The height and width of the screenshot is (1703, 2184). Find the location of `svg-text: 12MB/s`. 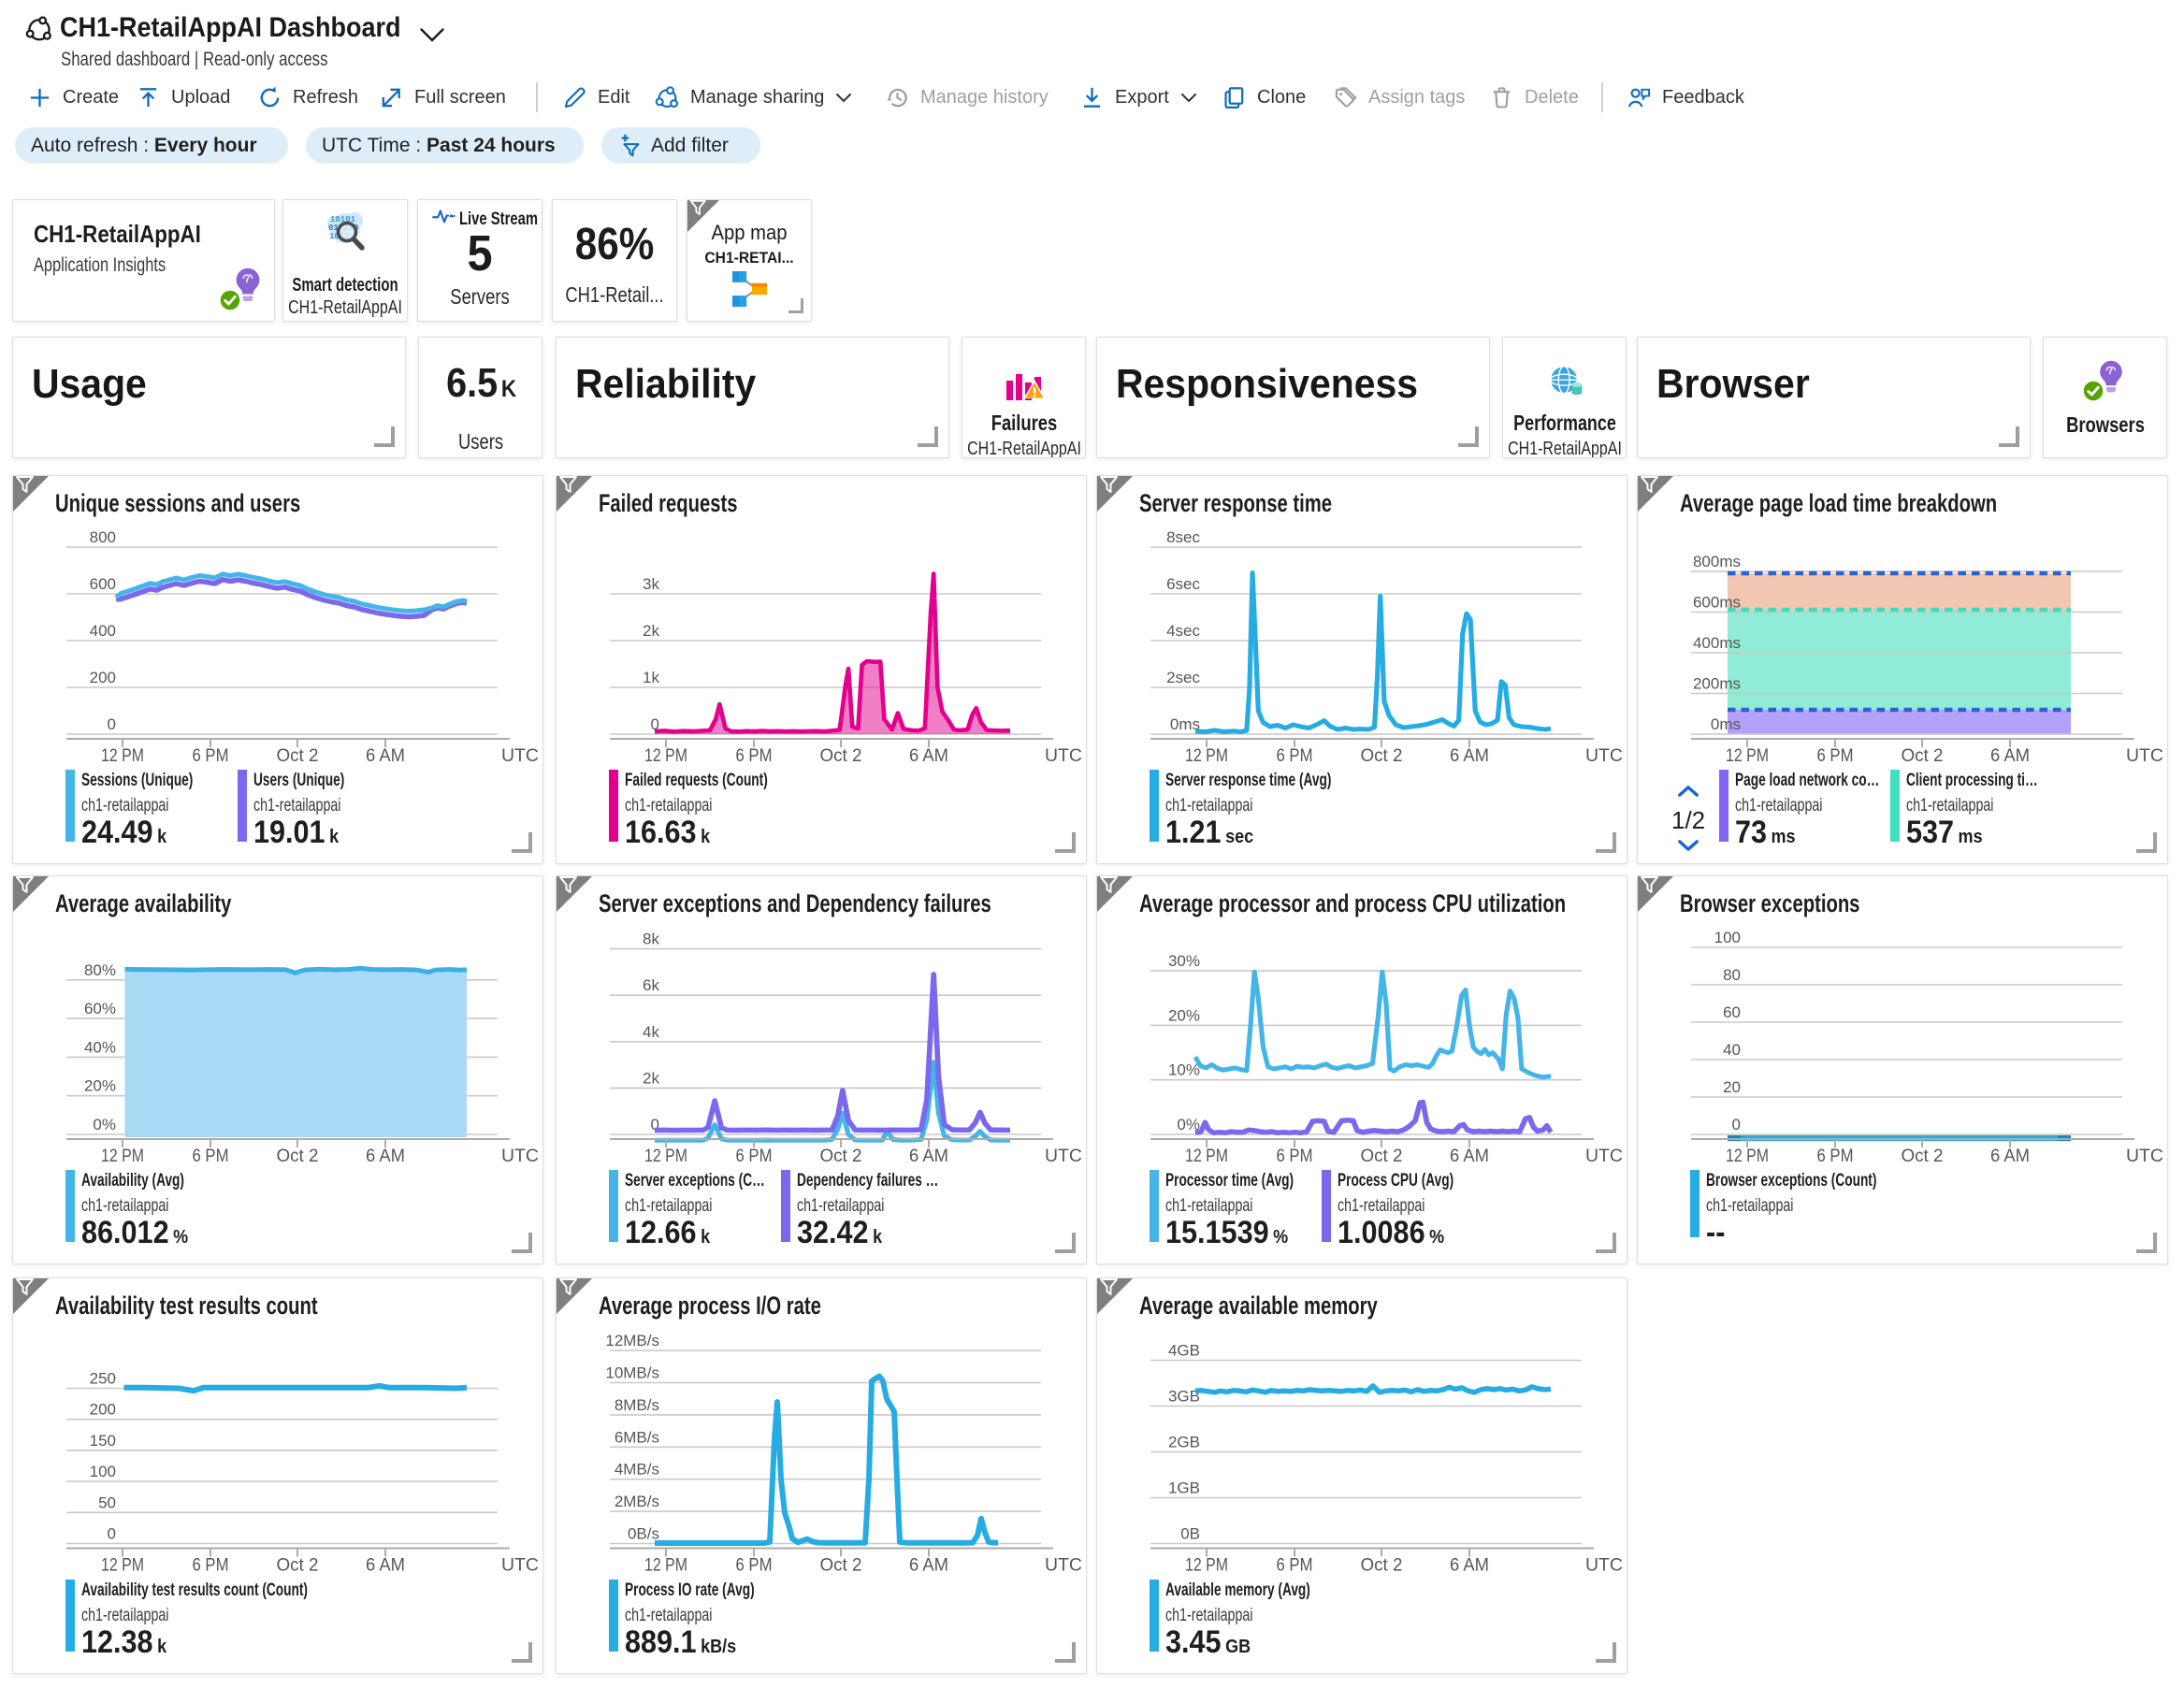

svg-text: 12MB/s is located at coordinates (632, 1340).